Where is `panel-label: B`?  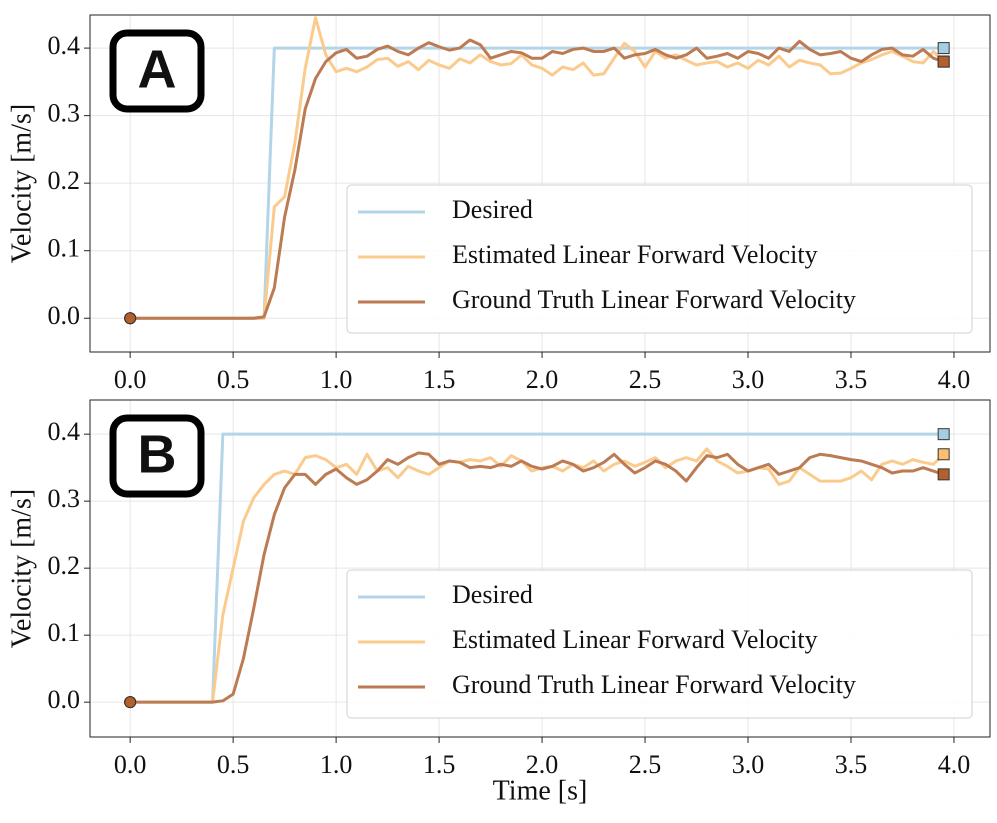
panel-label: B is located at coordinates (157, 454).